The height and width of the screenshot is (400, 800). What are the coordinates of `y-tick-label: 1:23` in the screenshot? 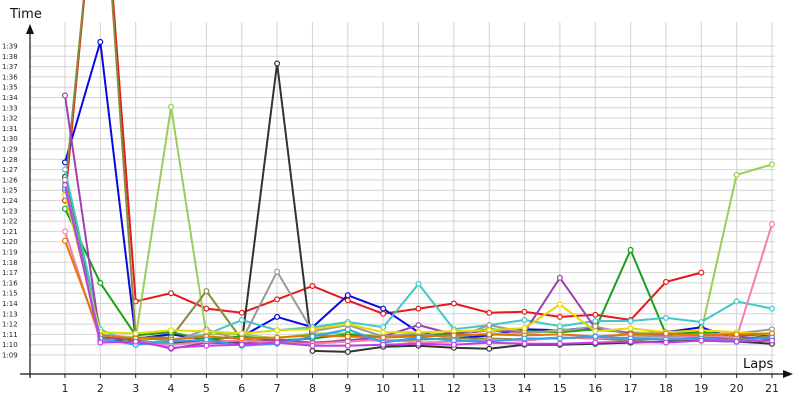 It's located at (10, 211).